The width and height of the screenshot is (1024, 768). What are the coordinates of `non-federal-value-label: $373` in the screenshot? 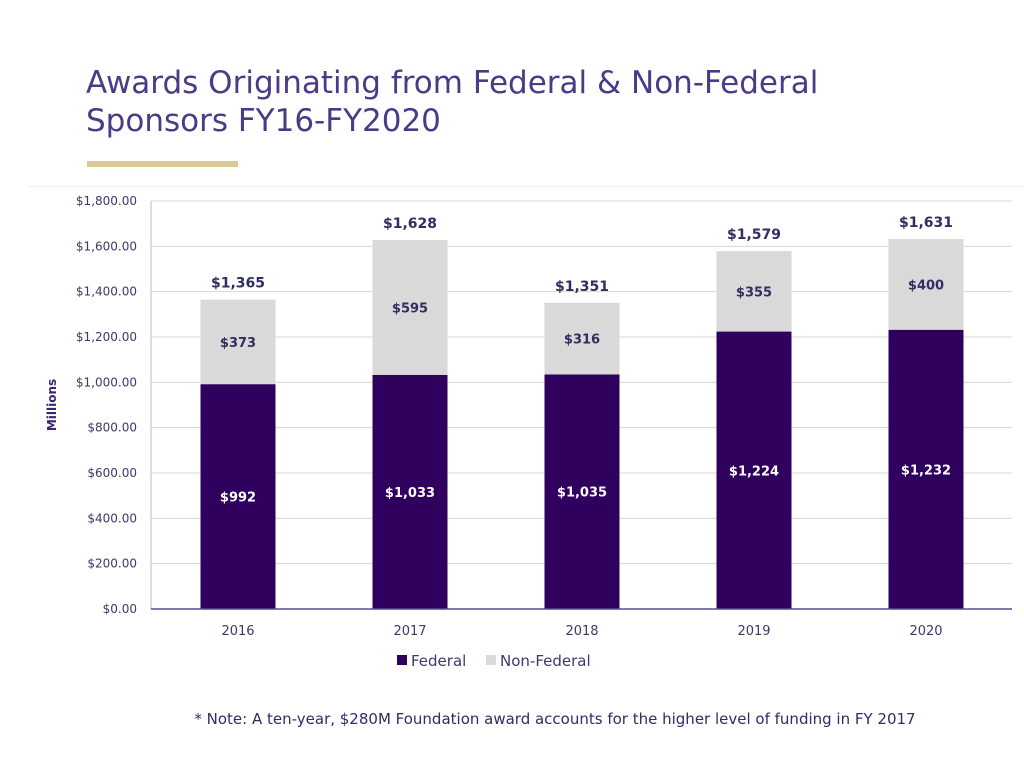 It's located at (238, 343).